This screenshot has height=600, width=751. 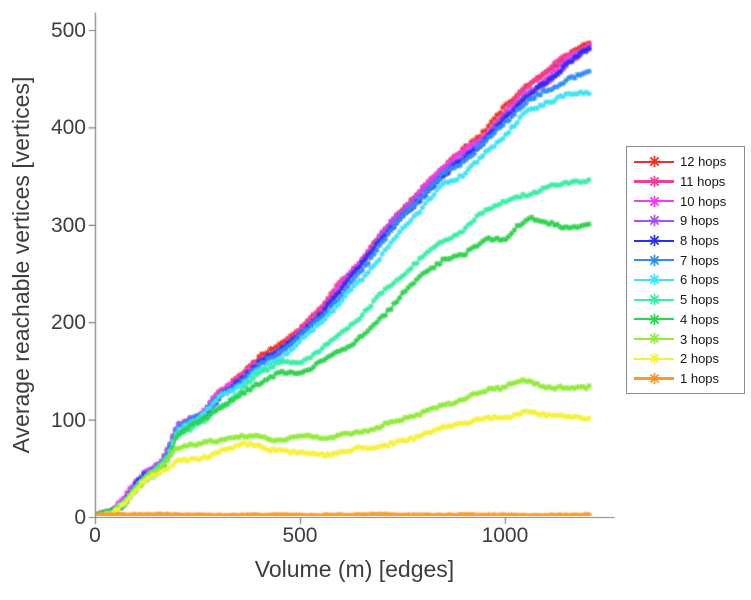 What do you see at coordinates (700, 378) in the screenshot?
I see `legend-label: 1 hops` at bounding box center [700, 378].